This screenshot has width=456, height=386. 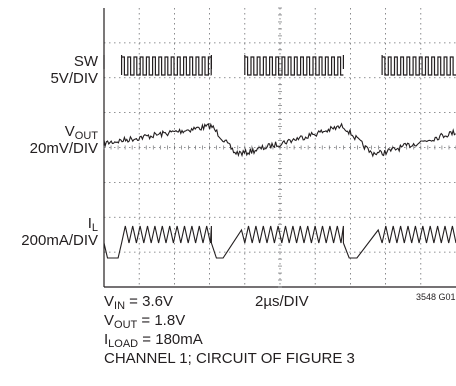 I want to click on sw-name: SW, so click(x=85, y=61).